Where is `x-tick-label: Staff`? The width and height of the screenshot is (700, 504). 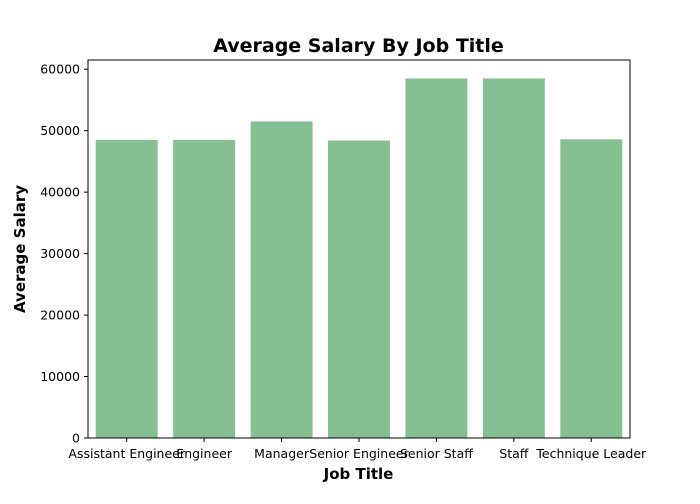 x-tick-label: Staff is located at coordinates (513, 453).